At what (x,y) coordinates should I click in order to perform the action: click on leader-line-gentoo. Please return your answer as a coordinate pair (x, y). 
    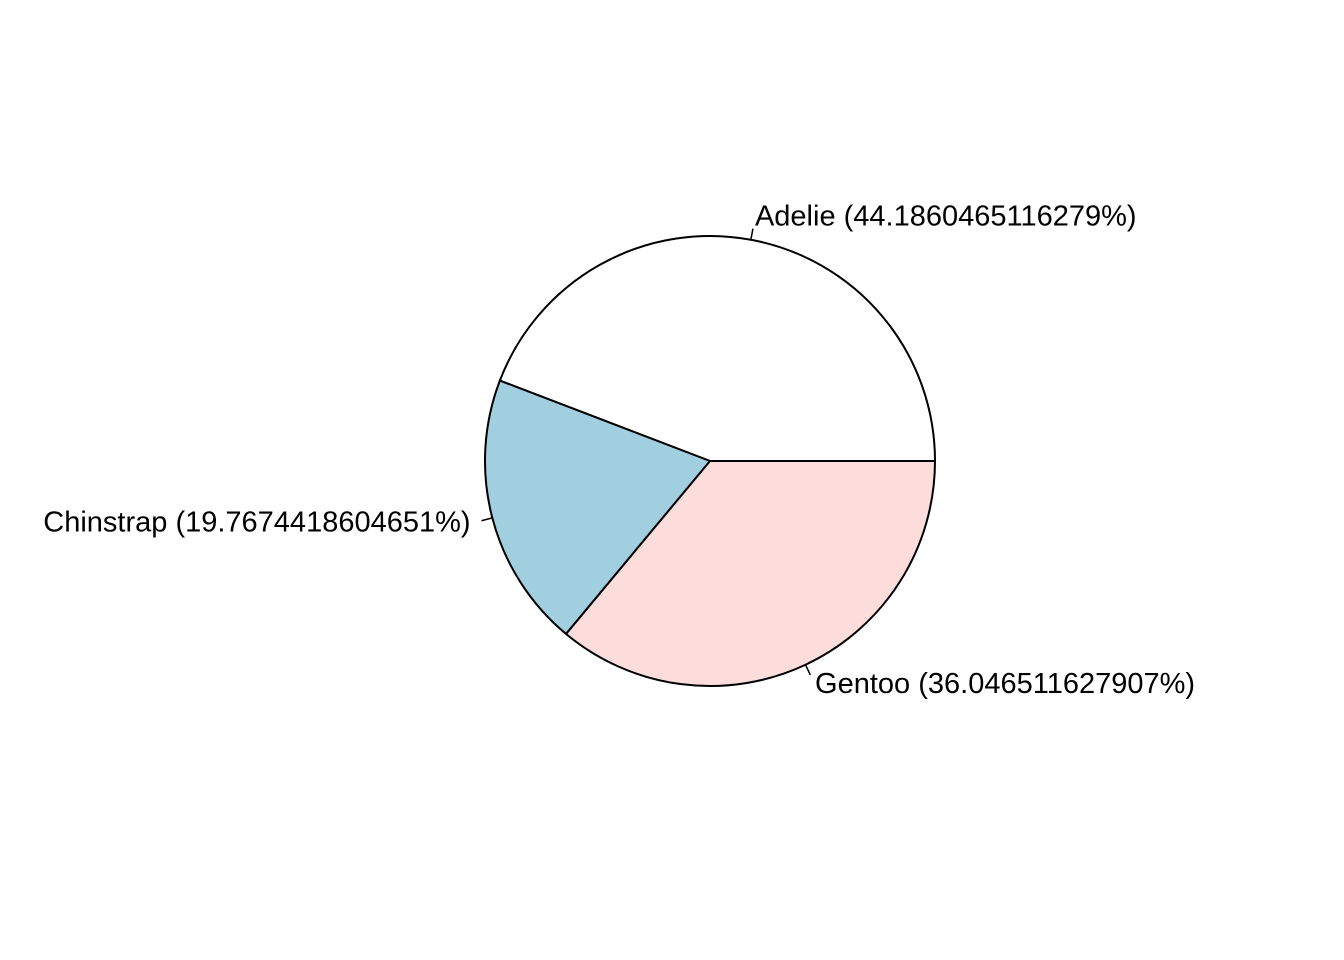
    Looking at the image, I should click on (807, 670).